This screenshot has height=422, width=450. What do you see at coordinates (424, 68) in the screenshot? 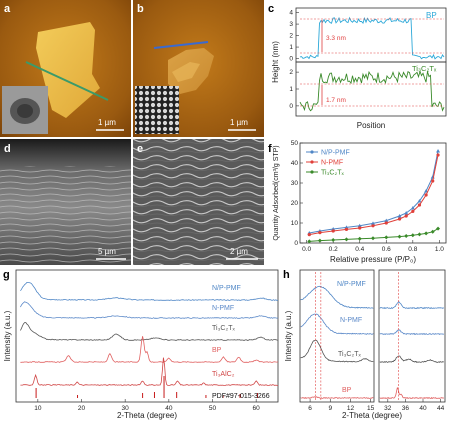
I see `c-bottom-legend: Ti₃C₂Tₓ` at bounding box center [424, 68].